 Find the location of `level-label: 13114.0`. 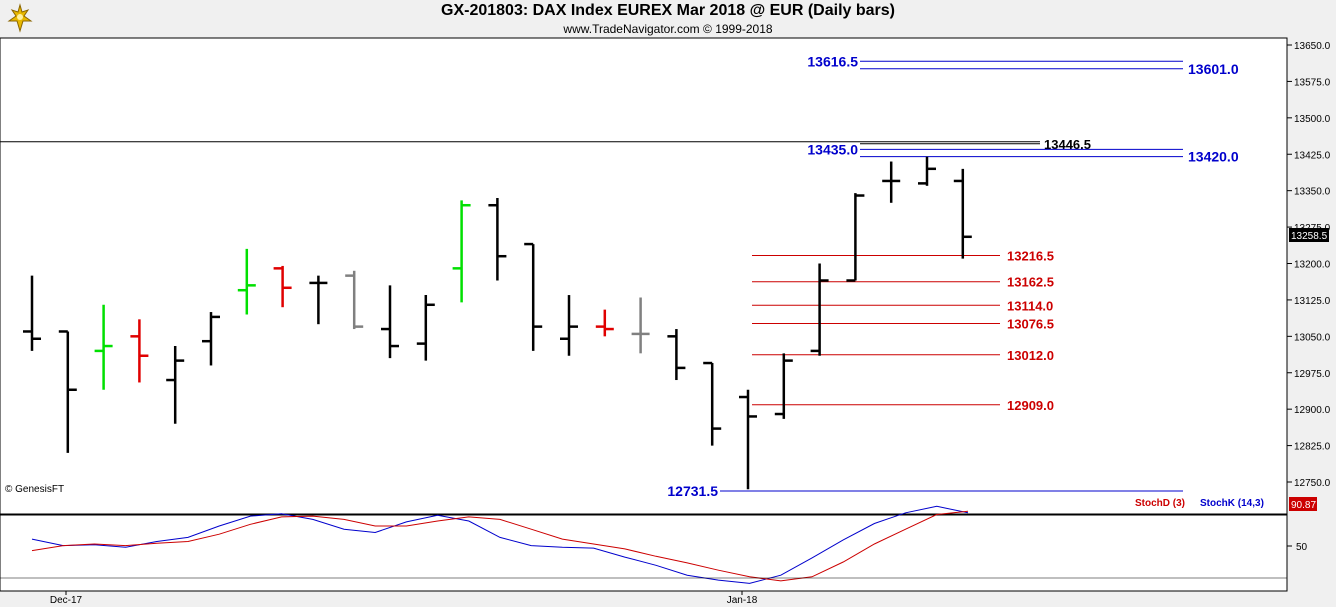

level-label: 13114.0 is located at coordinates (1030, 305).